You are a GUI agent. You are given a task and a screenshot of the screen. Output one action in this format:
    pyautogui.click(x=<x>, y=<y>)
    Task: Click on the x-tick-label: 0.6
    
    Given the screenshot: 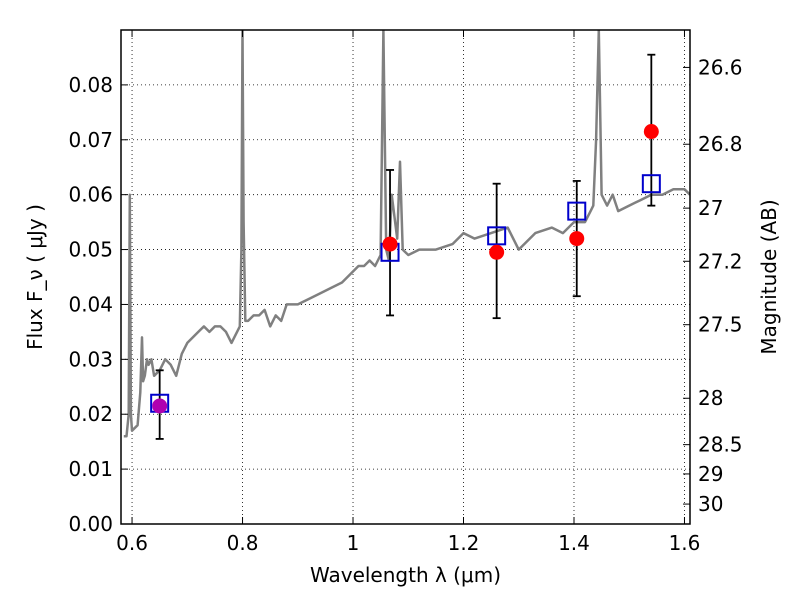 What is the action you would take?
    pyautogui.click(x=132, y=543)
    